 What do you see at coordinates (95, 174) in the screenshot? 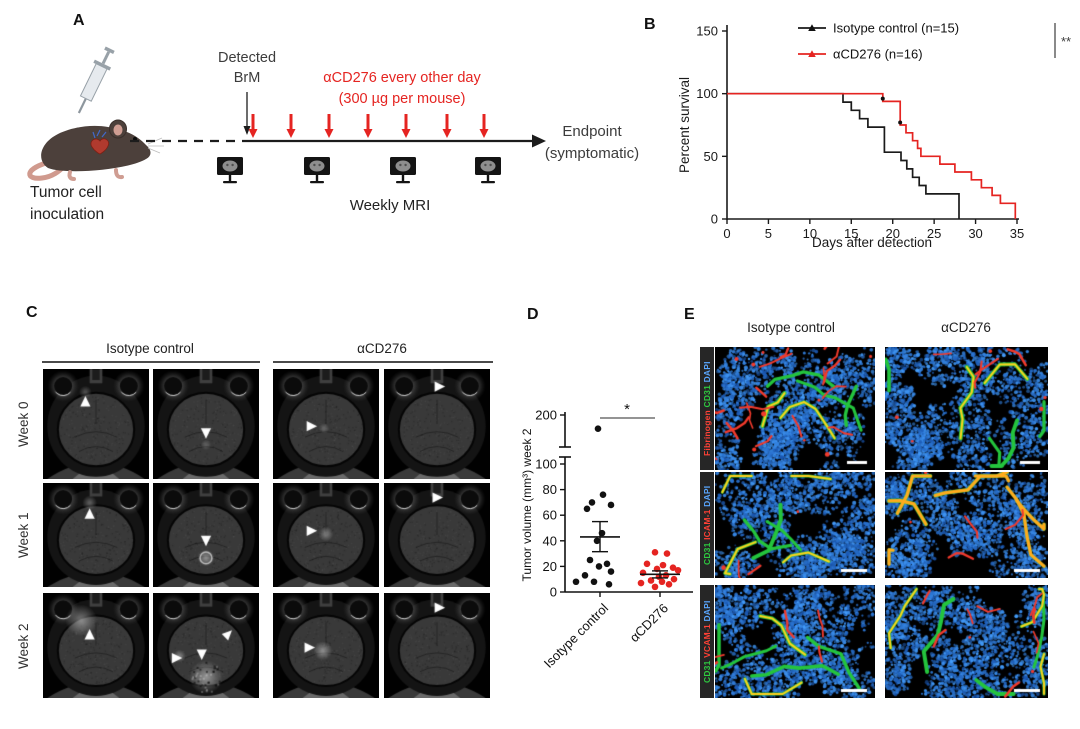
I see `mouse-legs` at bounding box center [95, 174].